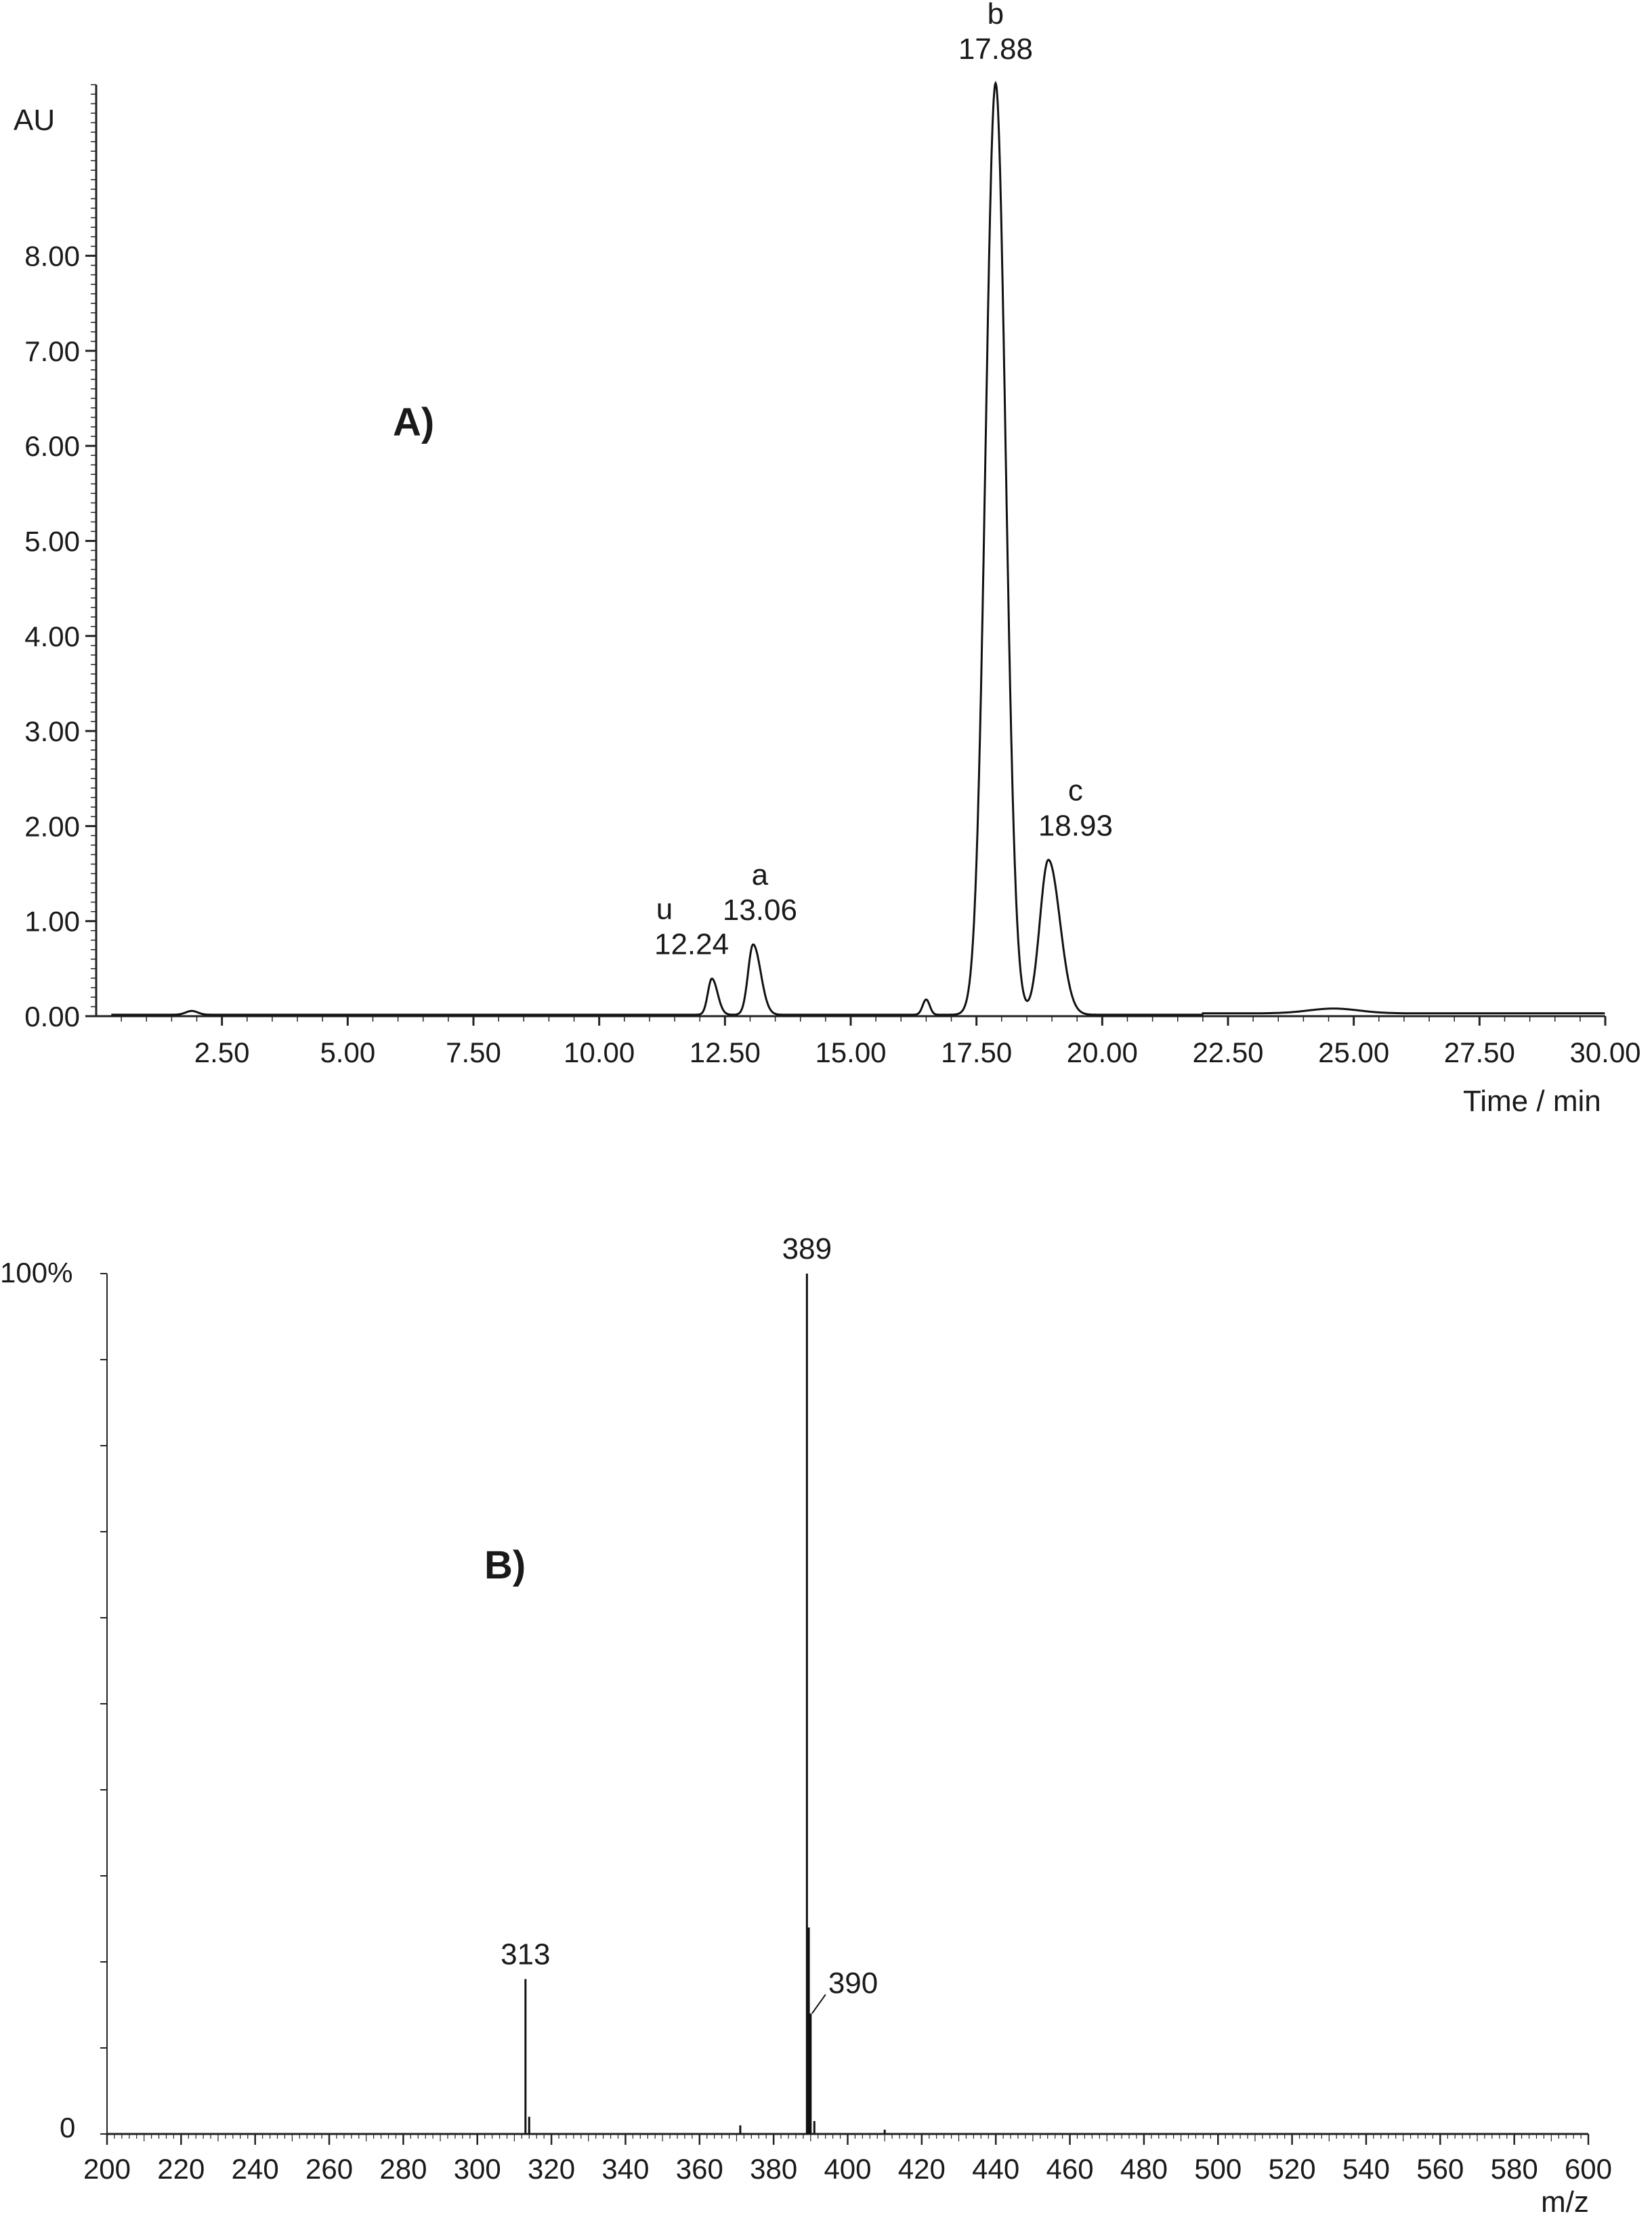 This screenshot has height=2220, width=1652. What do you see at coordinates (884, 480) in the screenshot?
I see `peak-annotations: 12.24u 13.06a 17.88b 18.93c` at bounding box center [884, 480].